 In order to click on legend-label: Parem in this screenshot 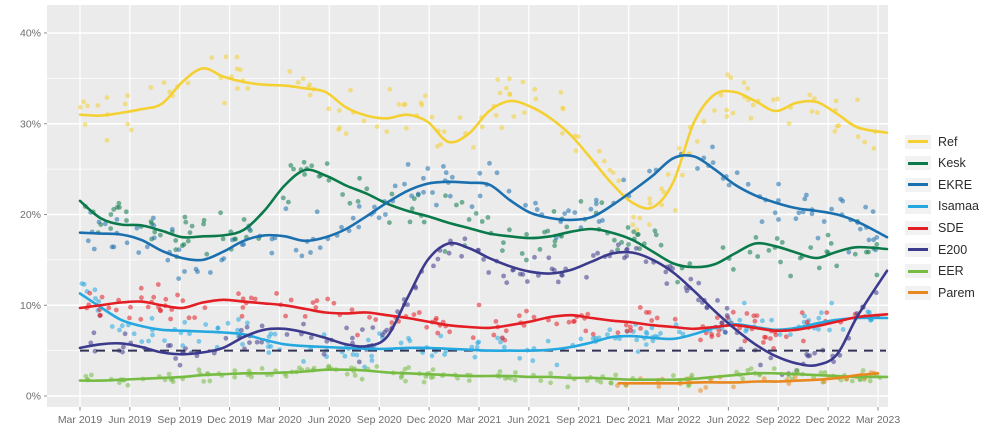, I will do `click(956, 292)`.